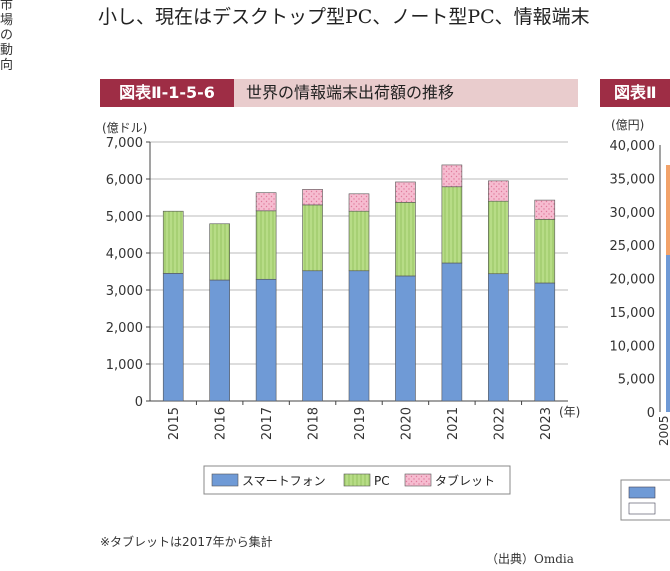 Image resolution: width=670 pixels, height=571 pixels. I want to click on x-tick-label: 2015, so click(174, 423).